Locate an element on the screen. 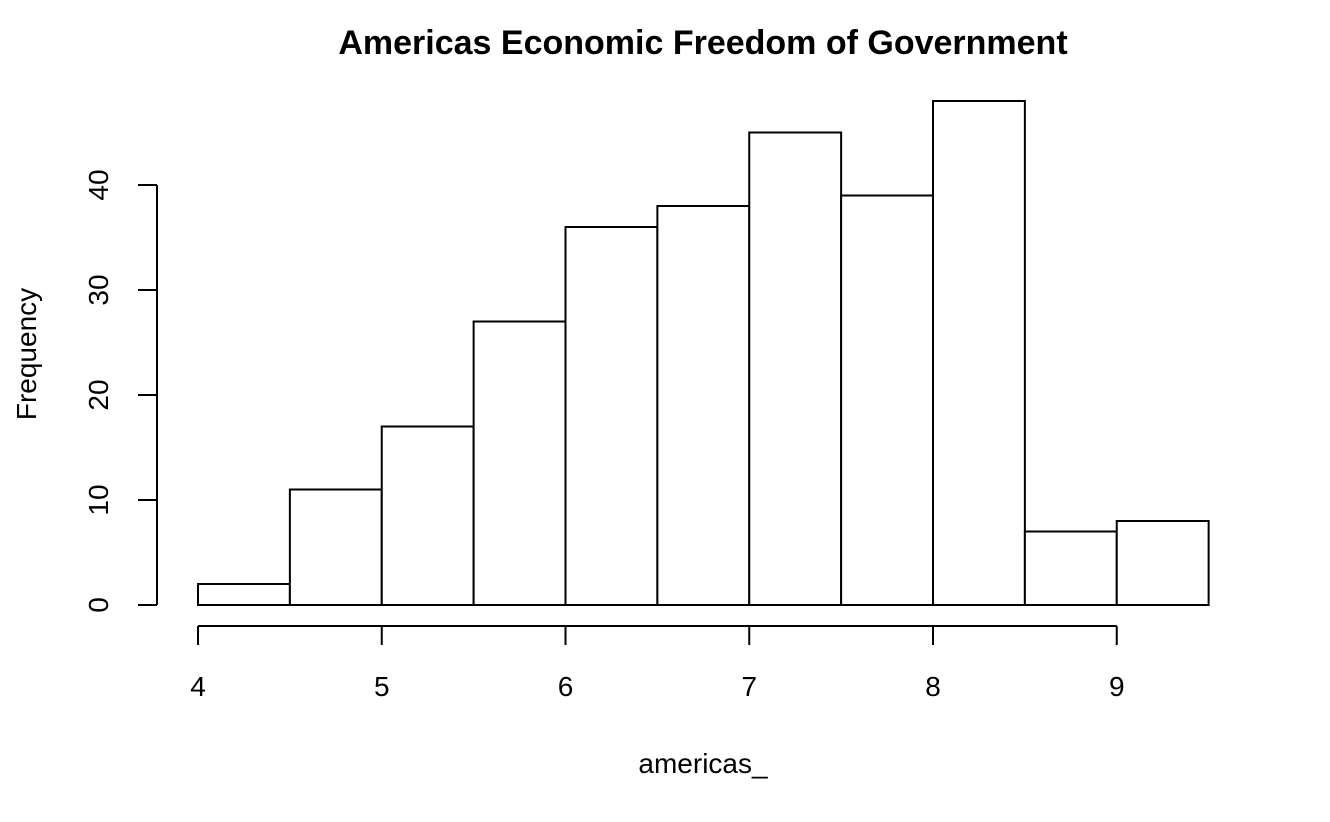  y-tick-label-0: 0 is located at coordinates (98, 605).